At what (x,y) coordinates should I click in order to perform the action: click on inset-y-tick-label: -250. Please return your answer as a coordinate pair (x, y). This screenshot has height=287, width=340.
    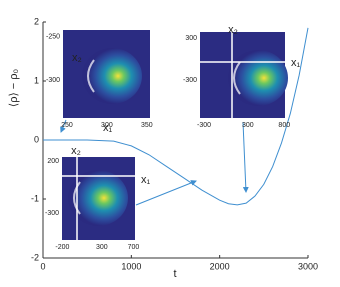
    Looking at the image, I should click on (53, 37).